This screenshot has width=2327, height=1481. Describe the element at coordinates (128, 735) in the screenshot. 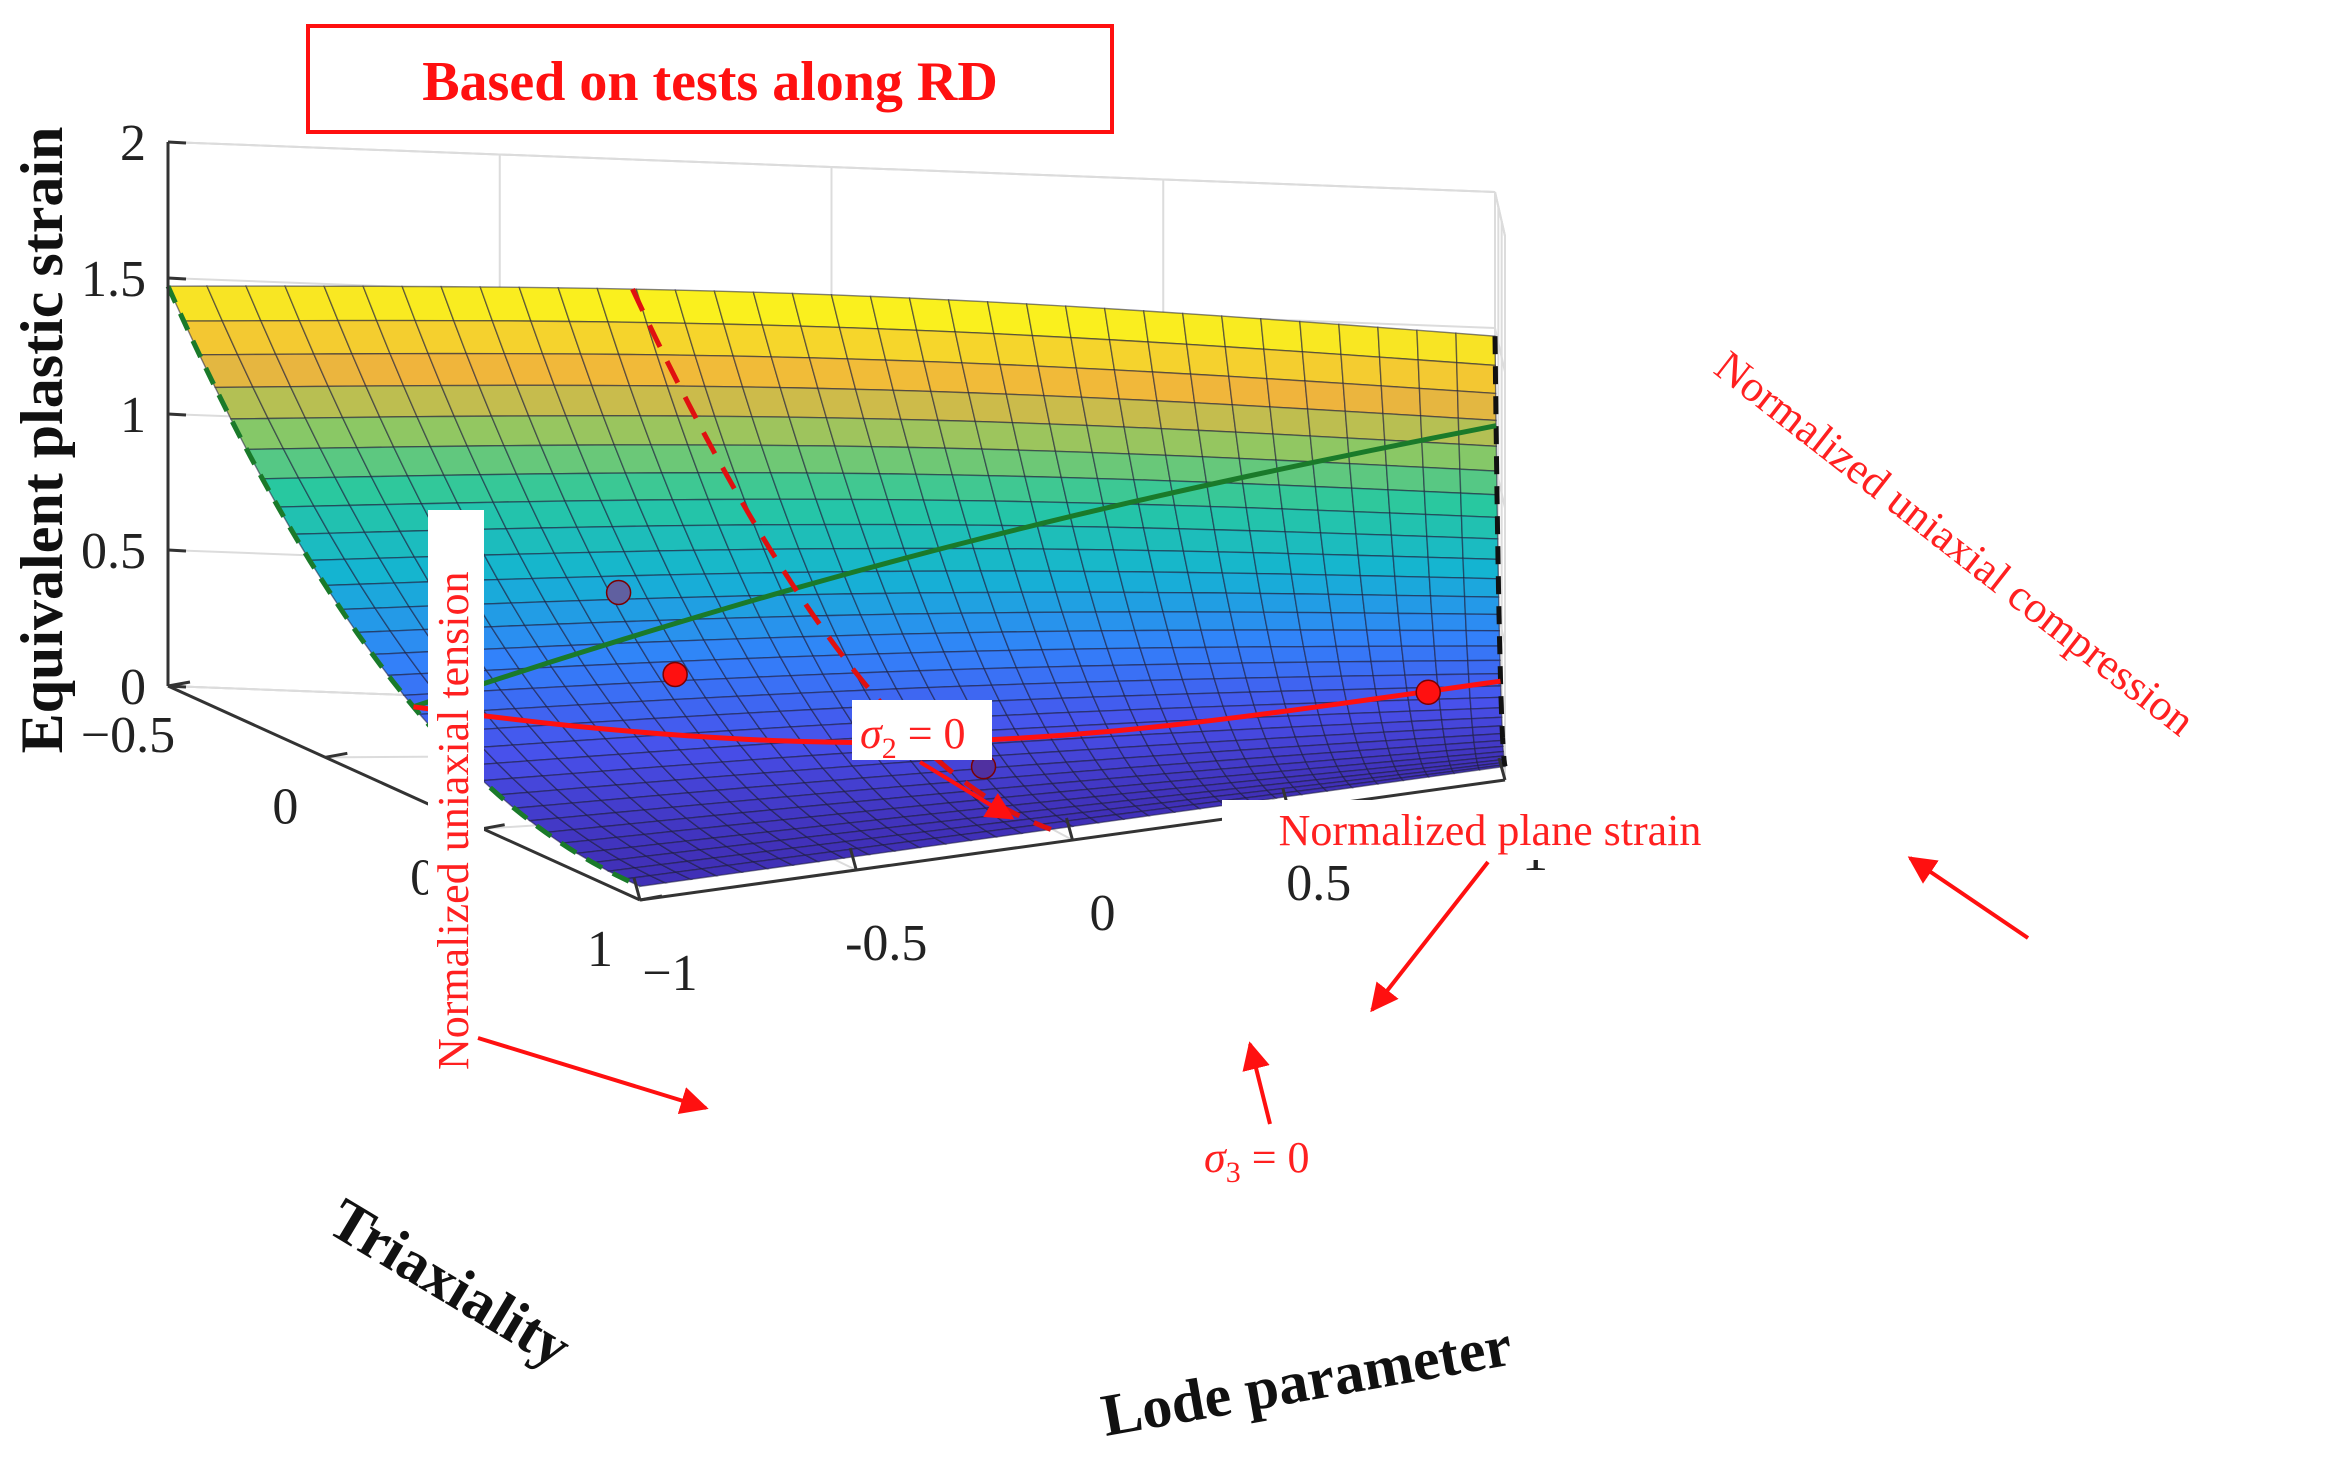

I see `y-tick-label: −0.5` at that location.